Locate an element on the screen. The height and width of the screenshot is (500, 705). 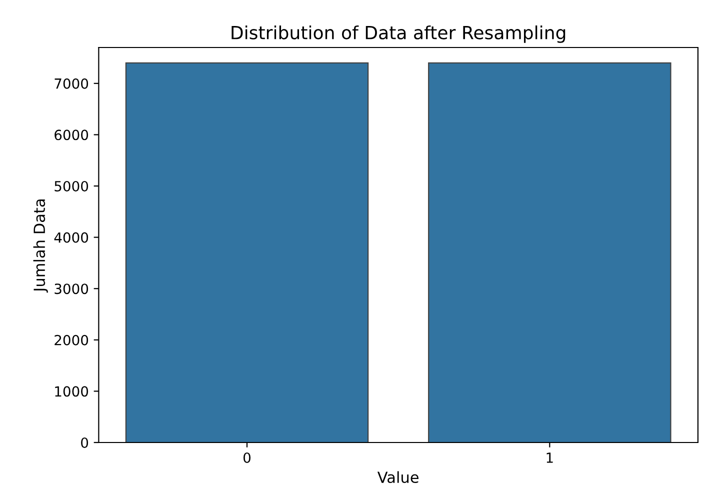
y-tick-label: 0 is located at coordinates (84, 442).